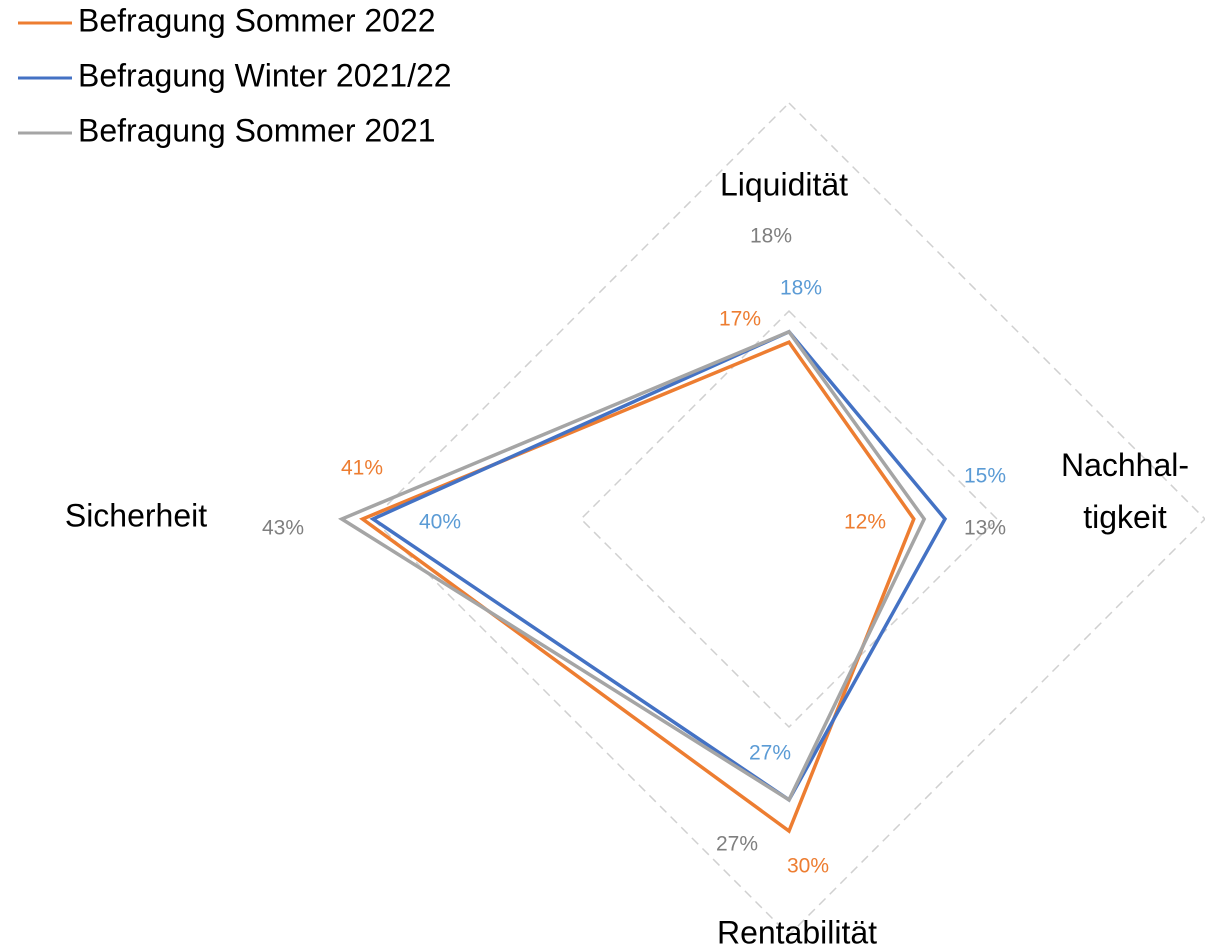  I want to click on category-label: Sicherheit, so click(136, 515).